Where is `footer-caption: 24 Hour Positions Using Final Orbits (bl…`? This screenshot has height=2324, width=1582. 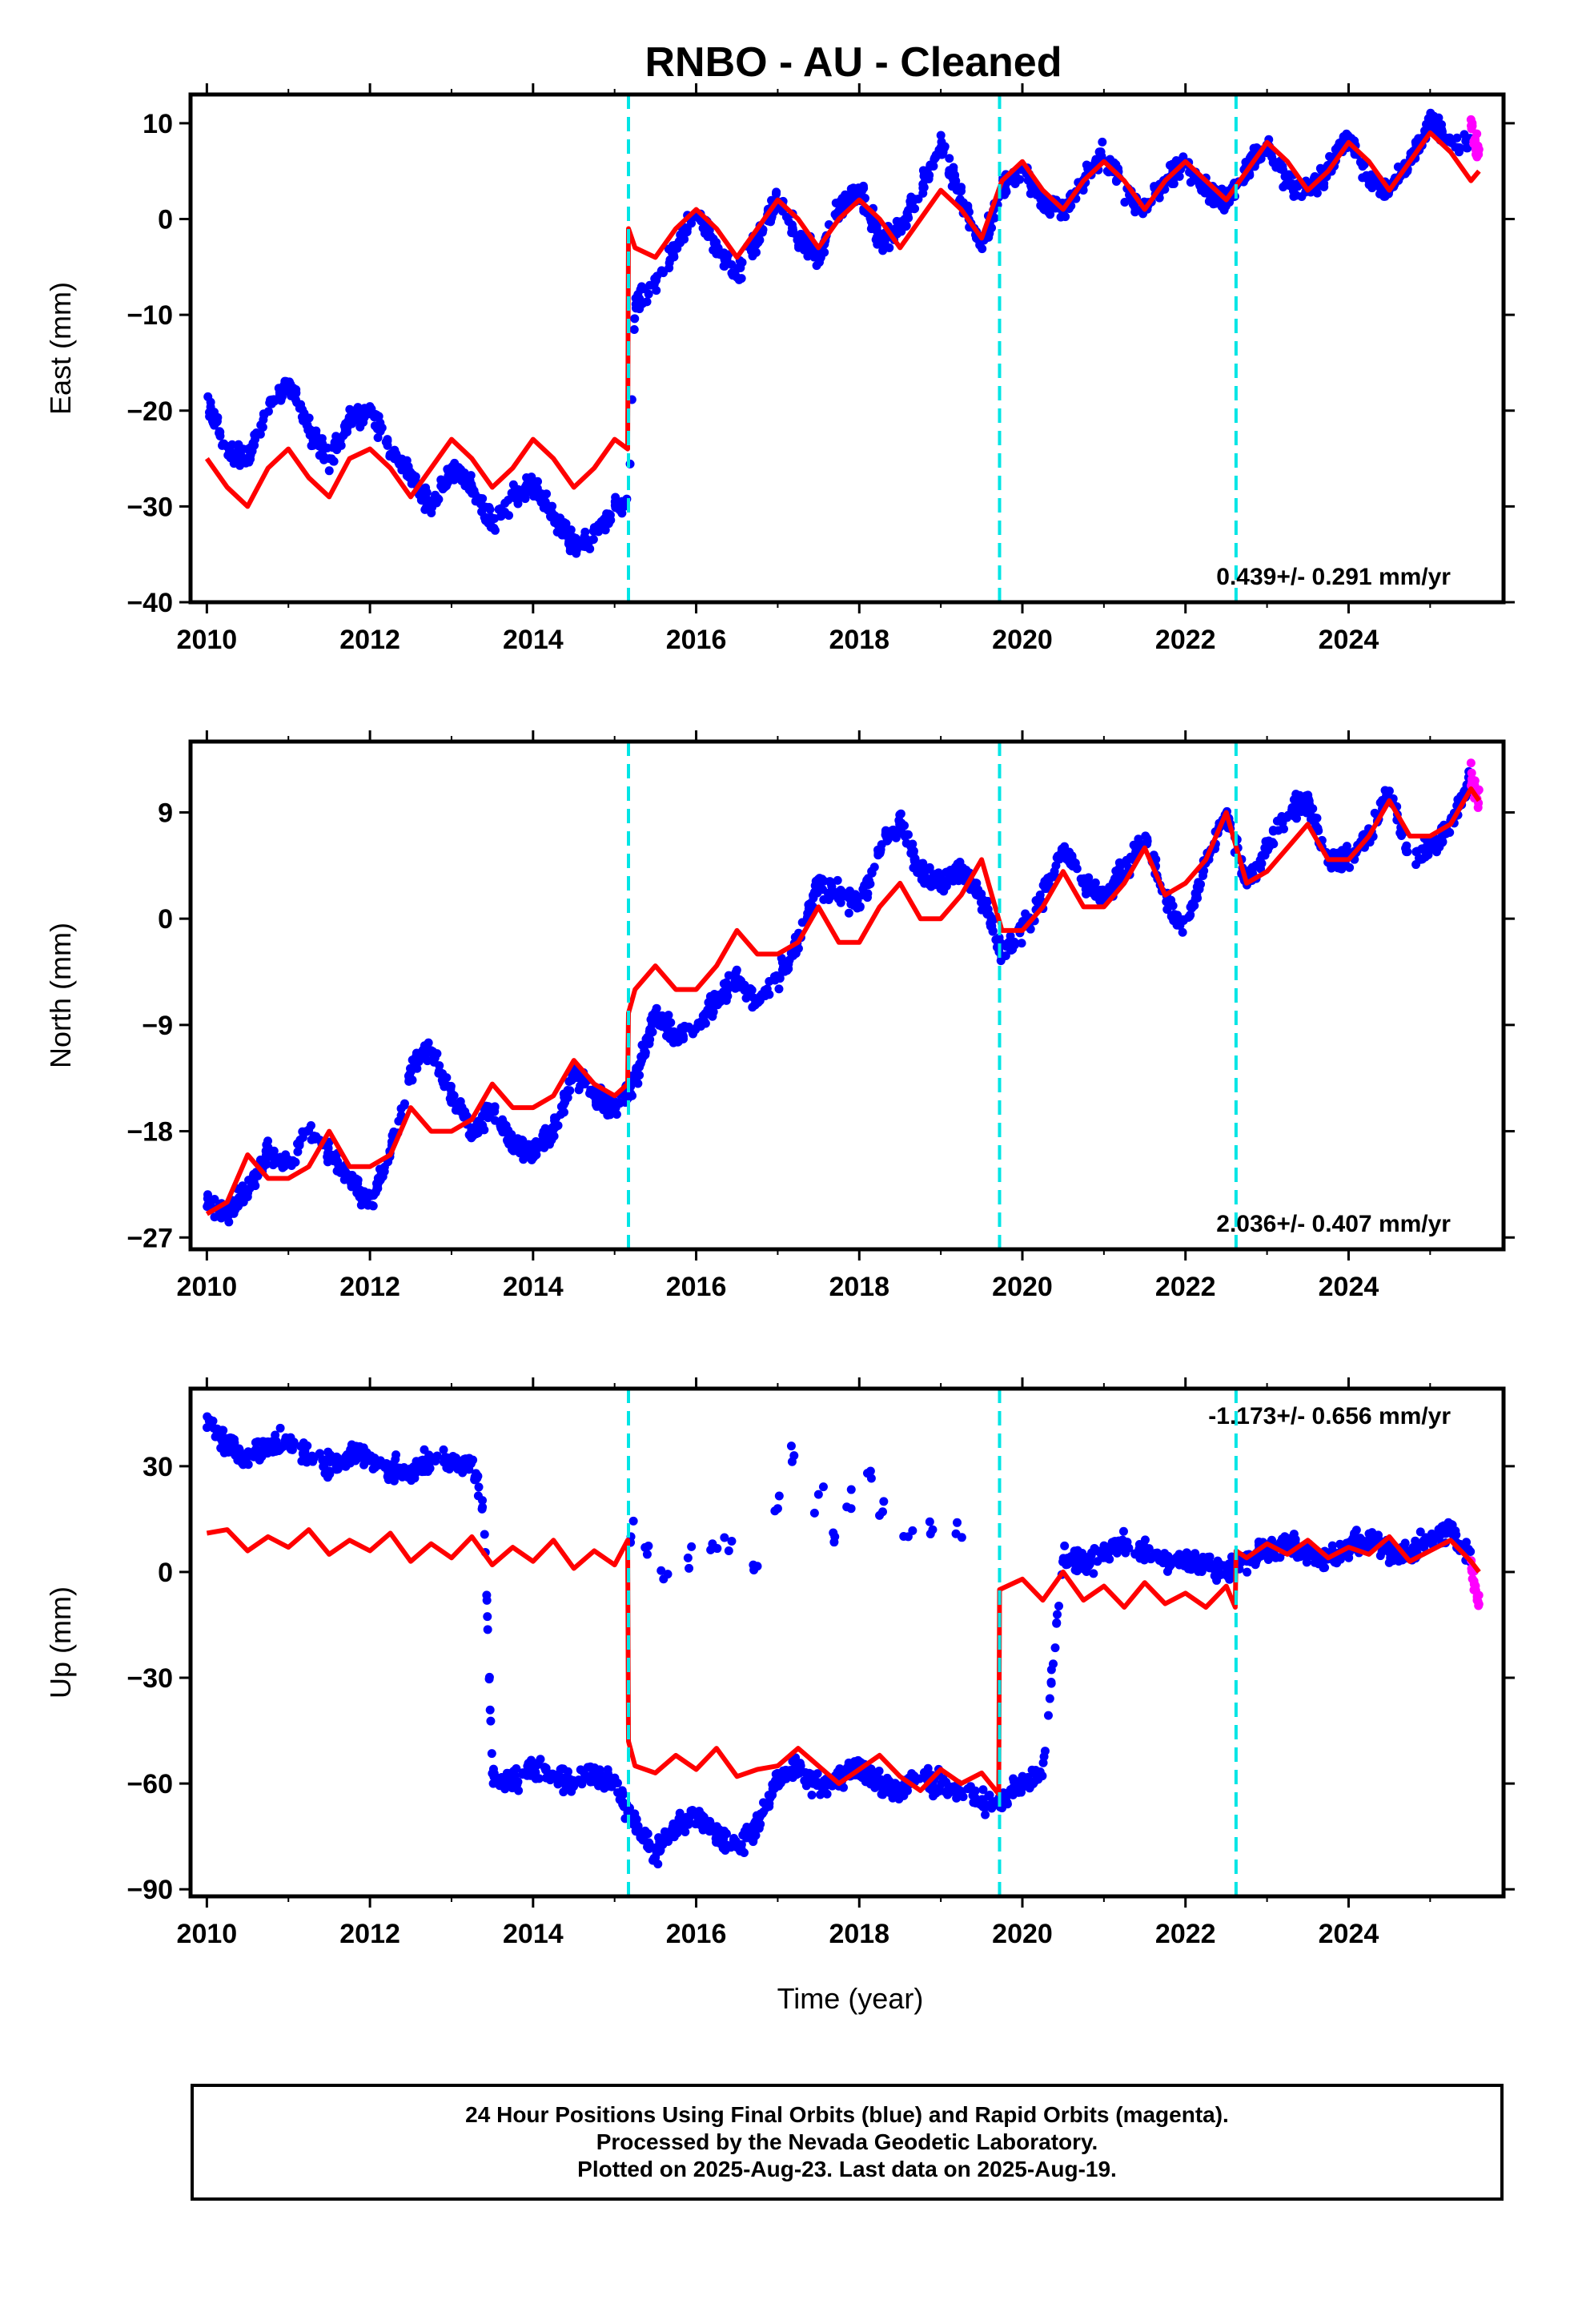 footer-caption: 24 Hour Positions Using Final Orbits (bl… is located at coordinates (847, 2142).